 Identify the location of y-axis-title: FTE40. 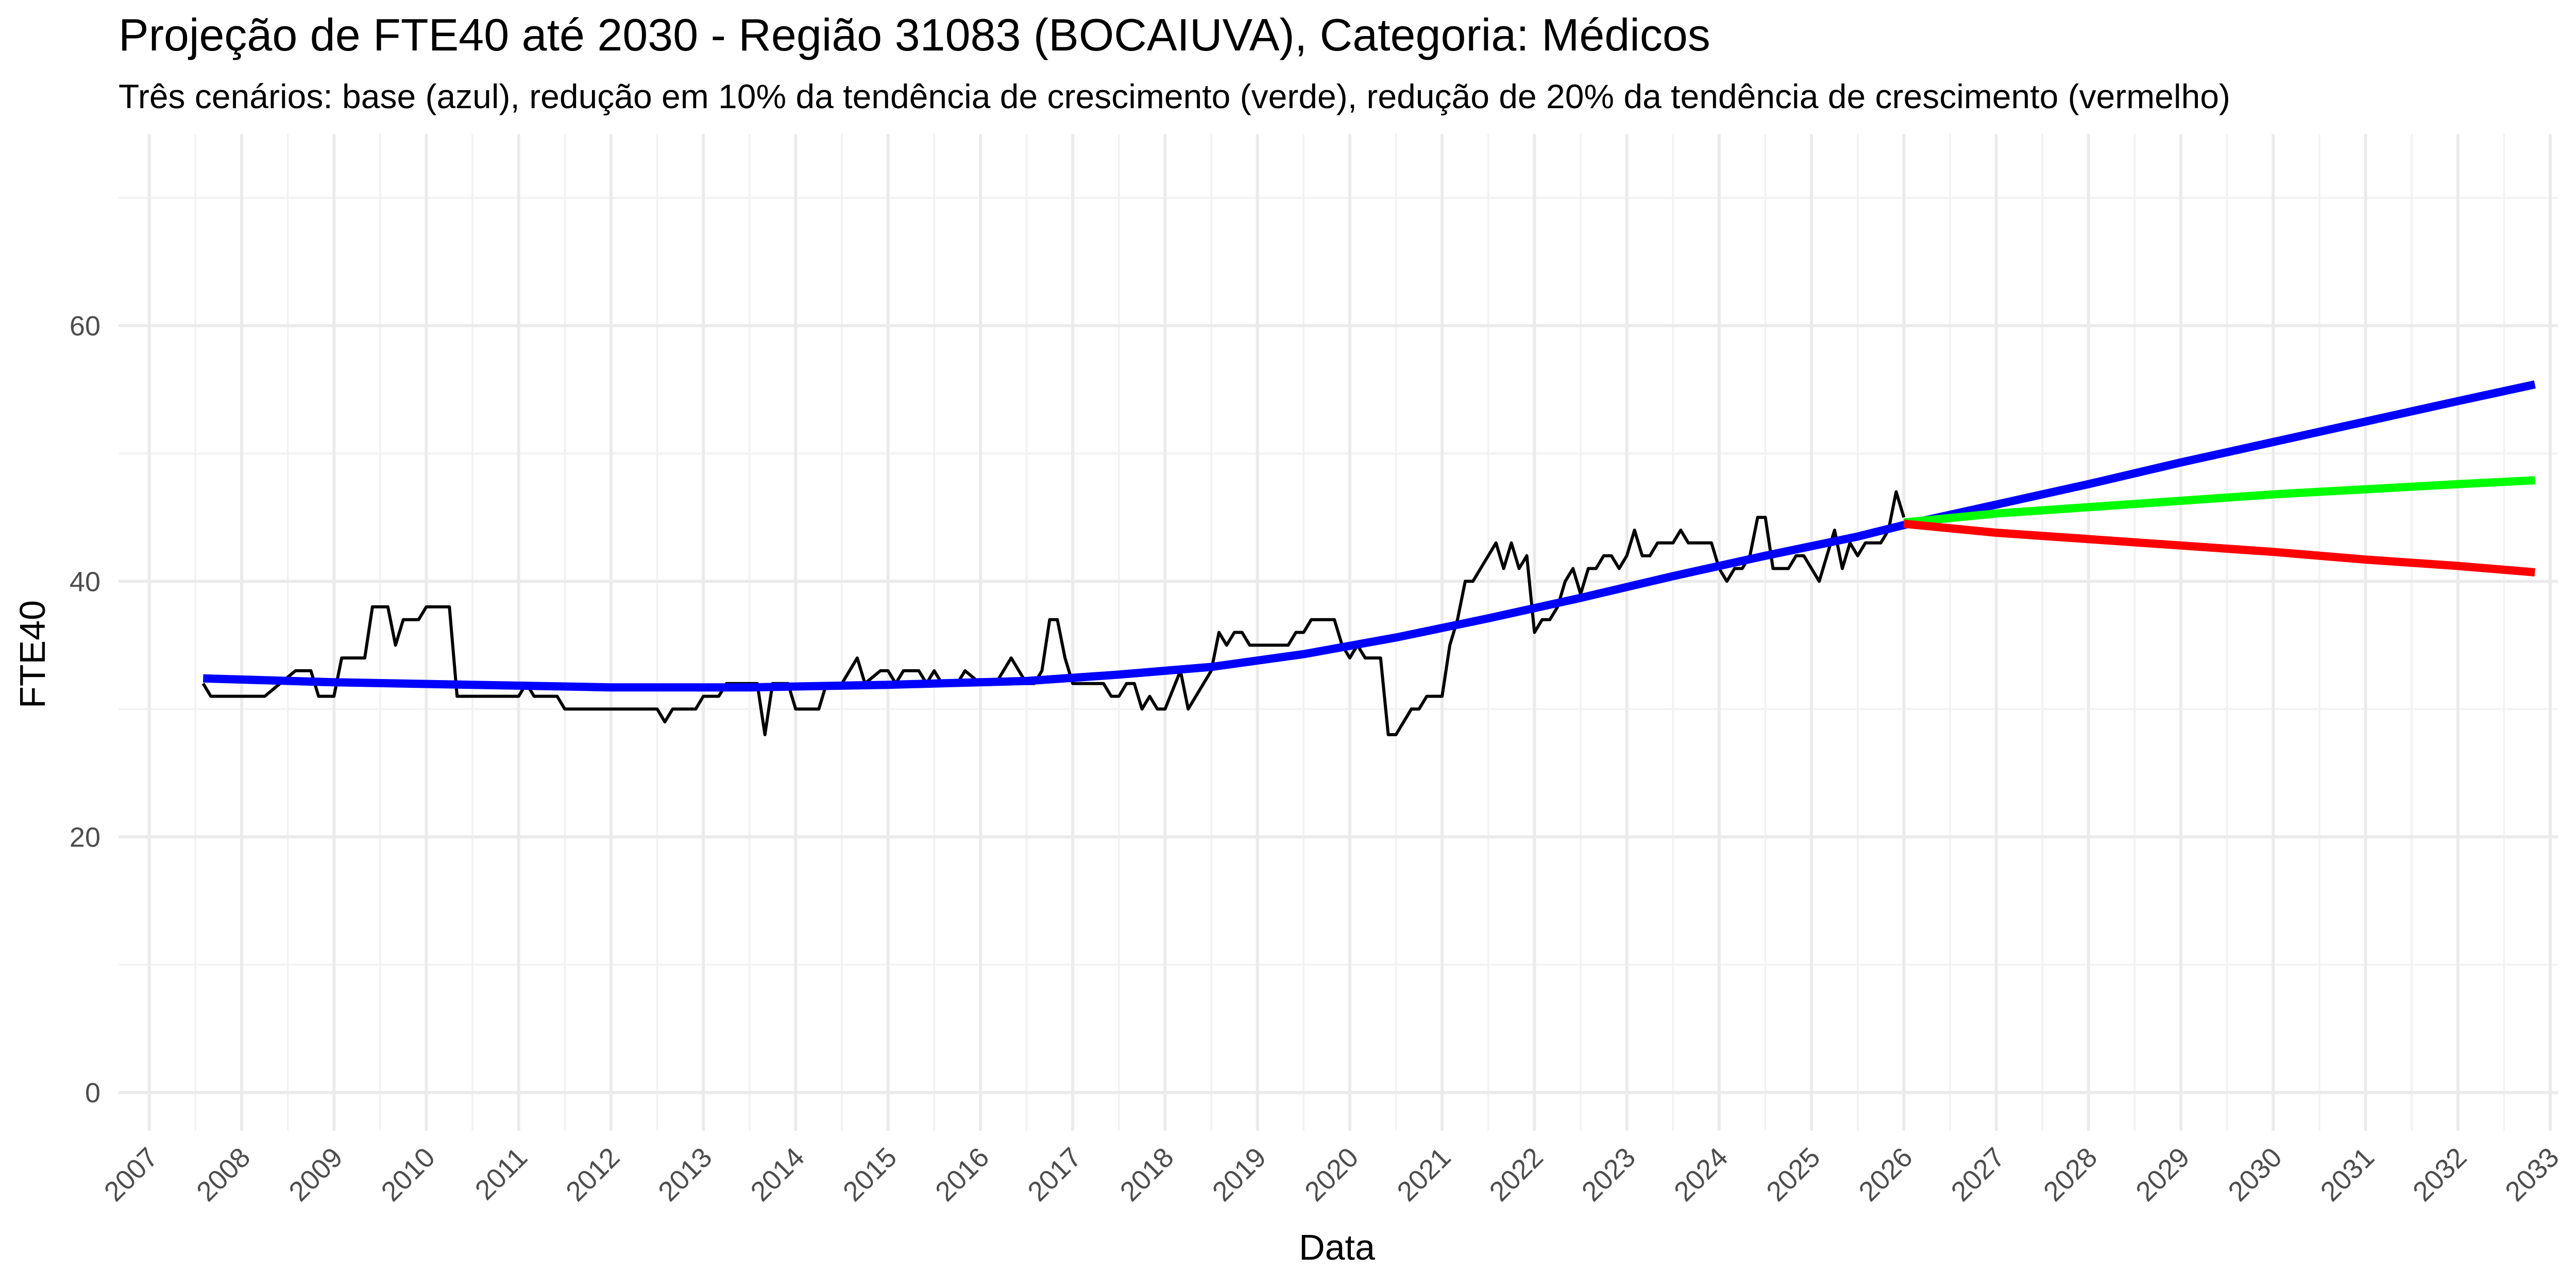
(32, 654).